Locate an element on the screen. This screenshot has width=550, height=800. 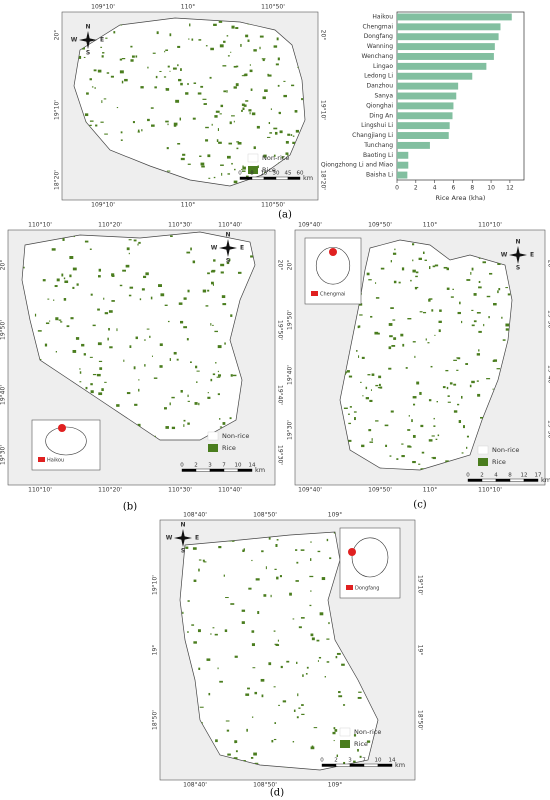
panel-caption: (d) is located at coordinates (277, 793).